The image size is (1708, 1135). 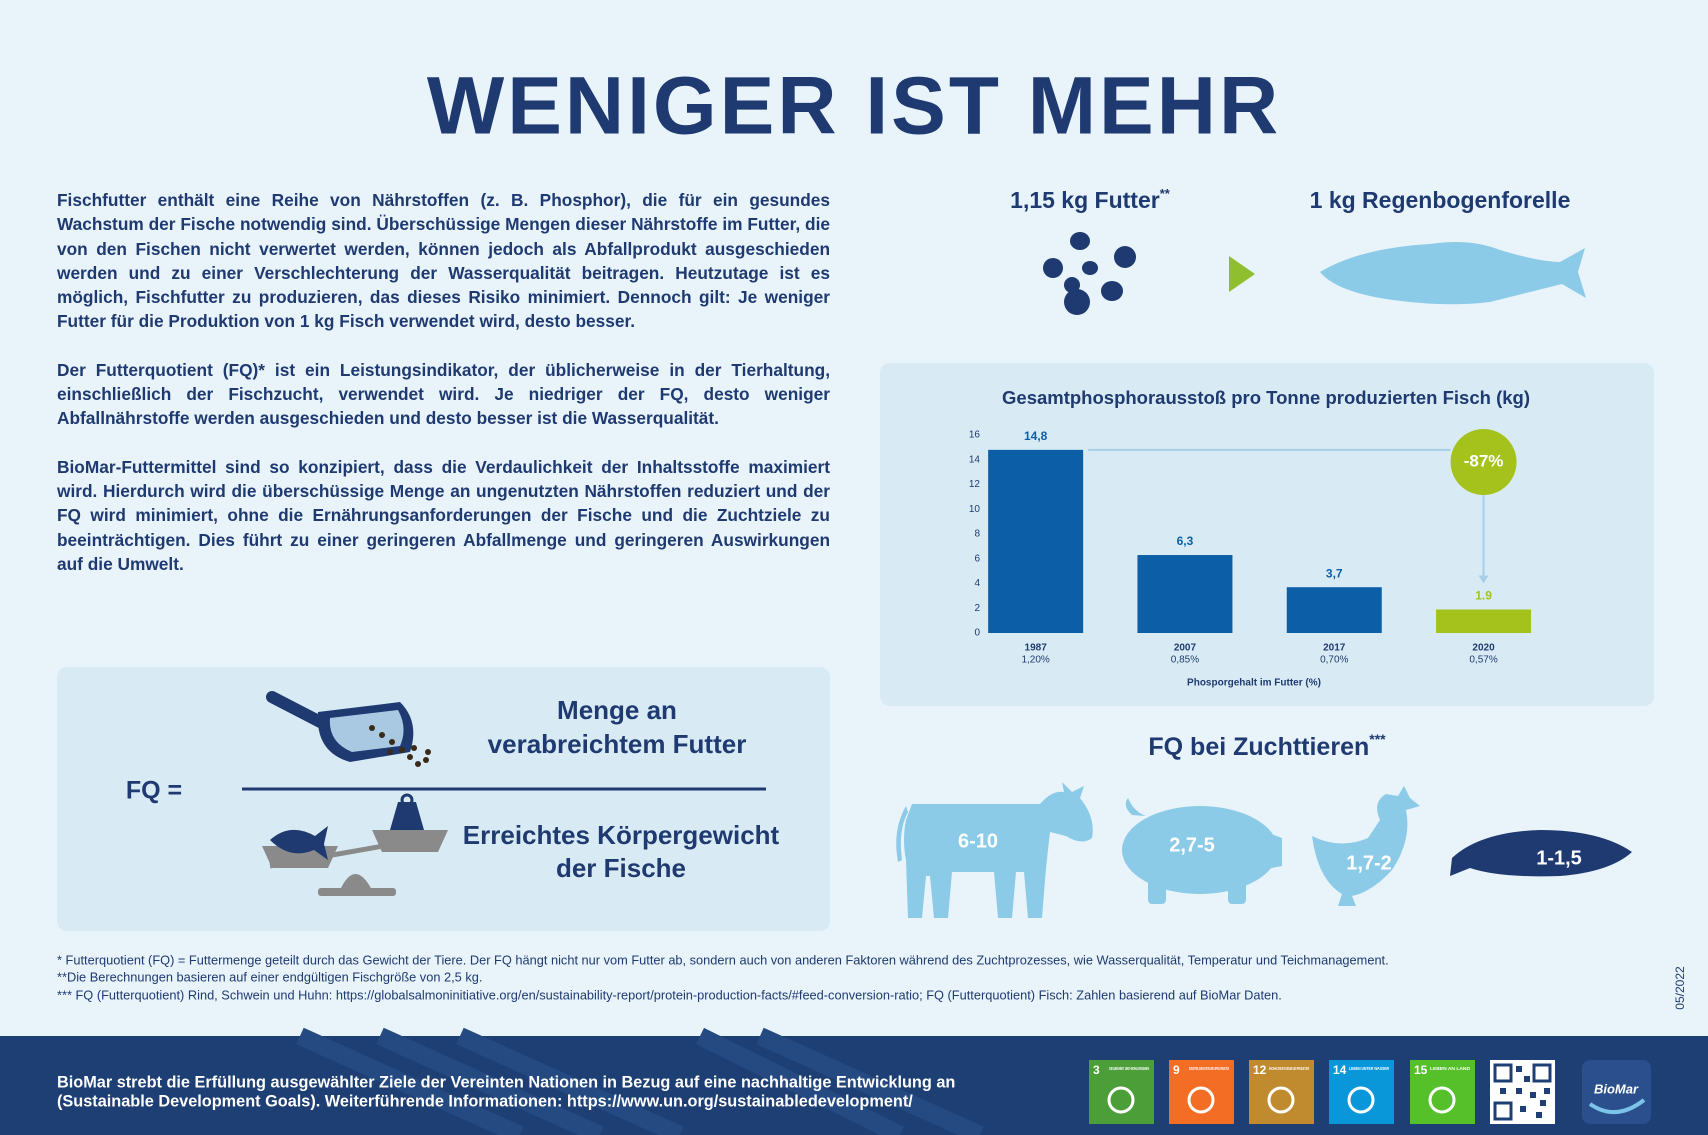 What do you see at coordinates (1192, 845) in the screenshot?
I see `fq-value: 2,7-5` at bounding box center [1192, 845].